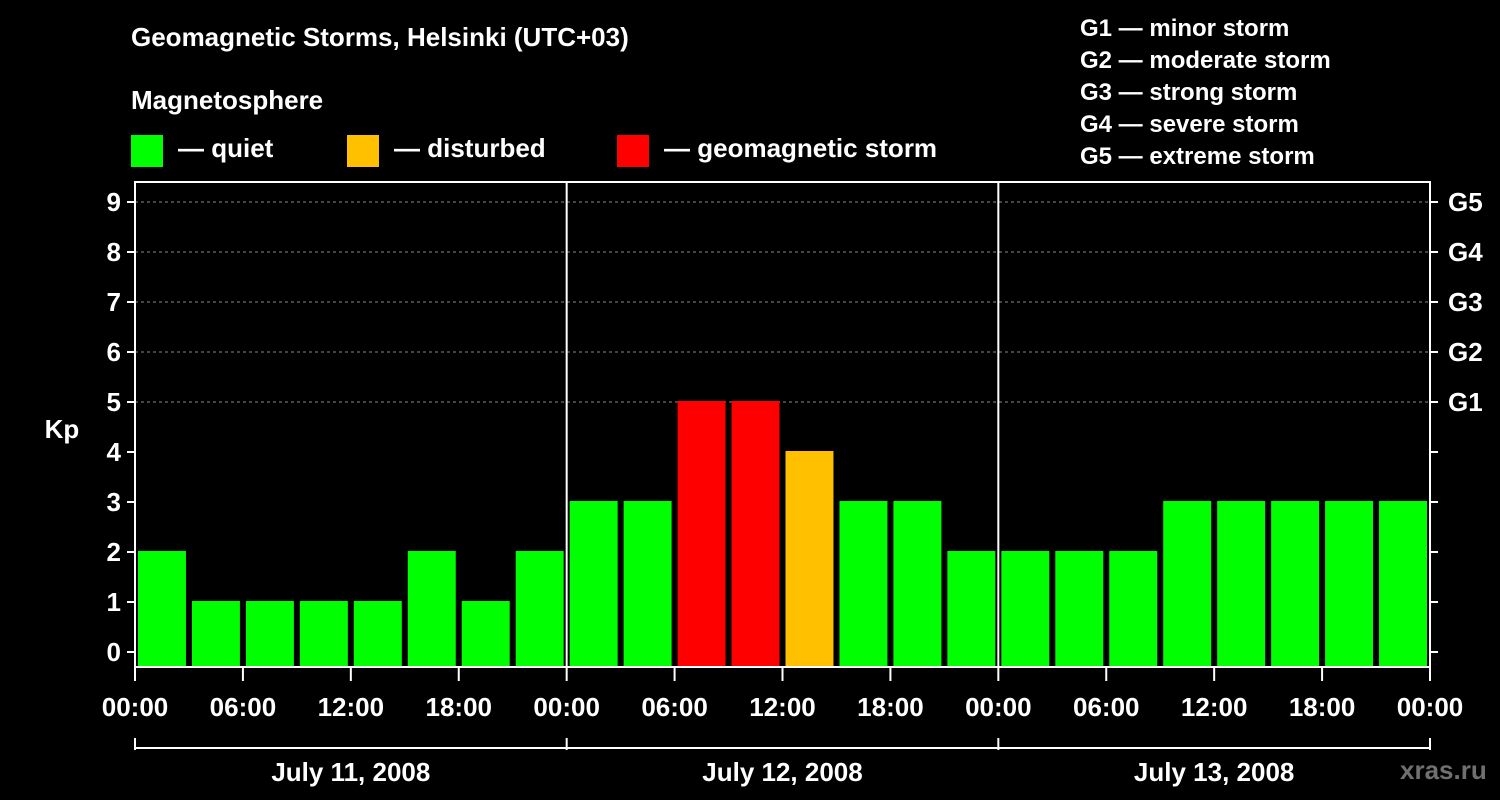  What do you see at coordinates (114, 652) in the screenshot?
I see `y-tick-label: 0` at bounding box center [114, 652].